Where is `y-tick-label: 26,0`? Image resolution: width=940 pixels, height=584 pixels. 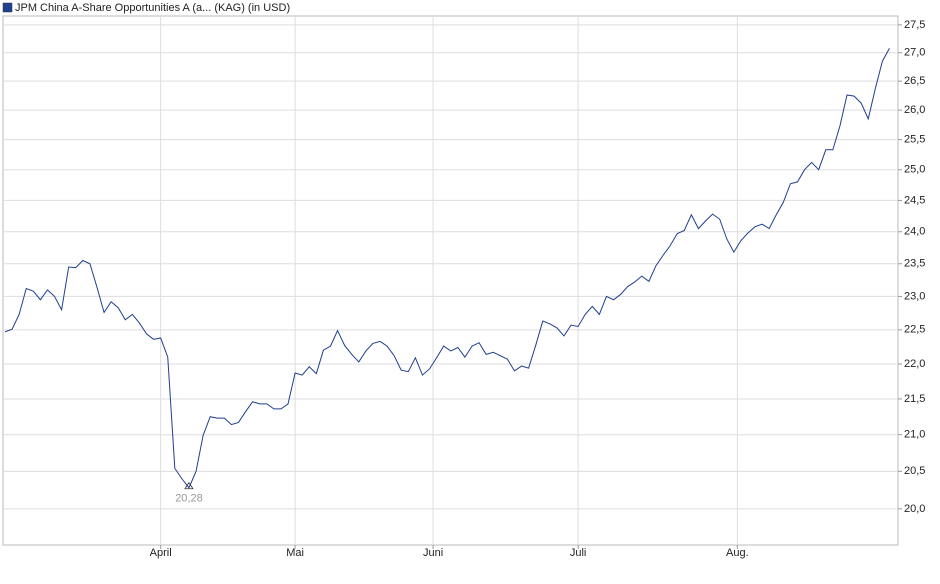 y-tick-label: 26,0 is located at coordinates (914, 110).